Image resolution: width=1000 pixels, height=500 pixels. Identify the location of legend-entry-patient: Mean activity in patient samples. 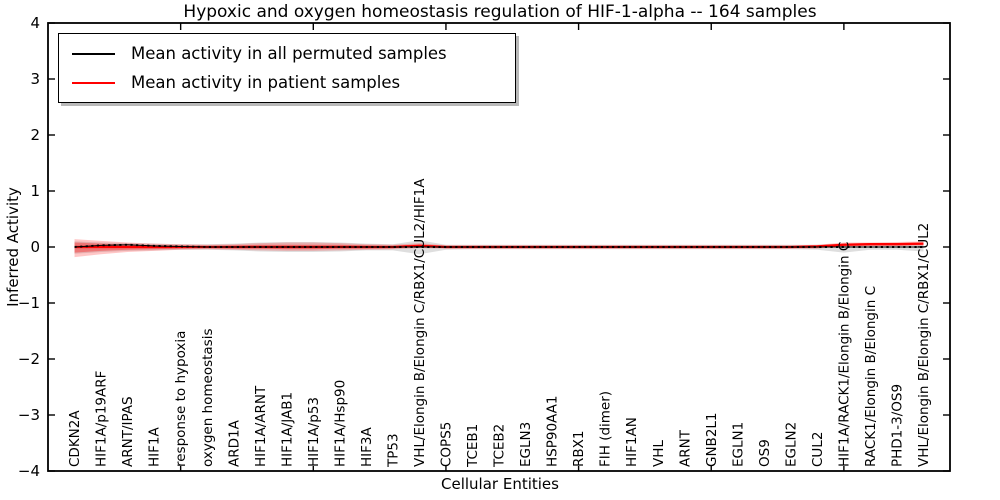
(287, 82).